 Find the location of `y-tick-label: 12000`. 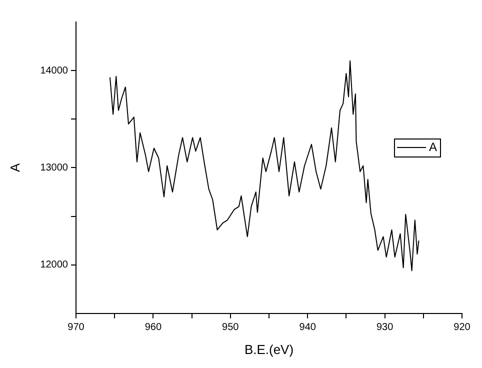

y-tick-label: 12000 is located at coordinates (54, 265).